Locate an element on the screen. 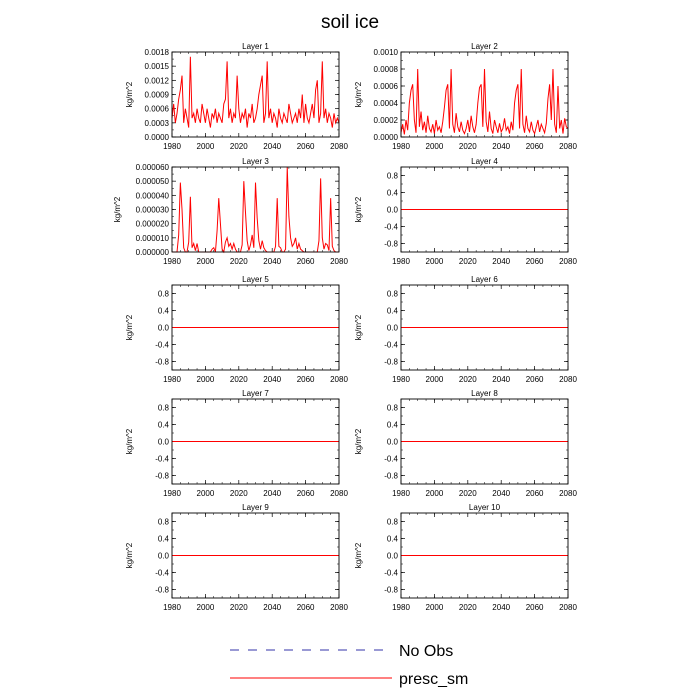  y-tick-label: 0.000000 is located at coordinates (153, 252).